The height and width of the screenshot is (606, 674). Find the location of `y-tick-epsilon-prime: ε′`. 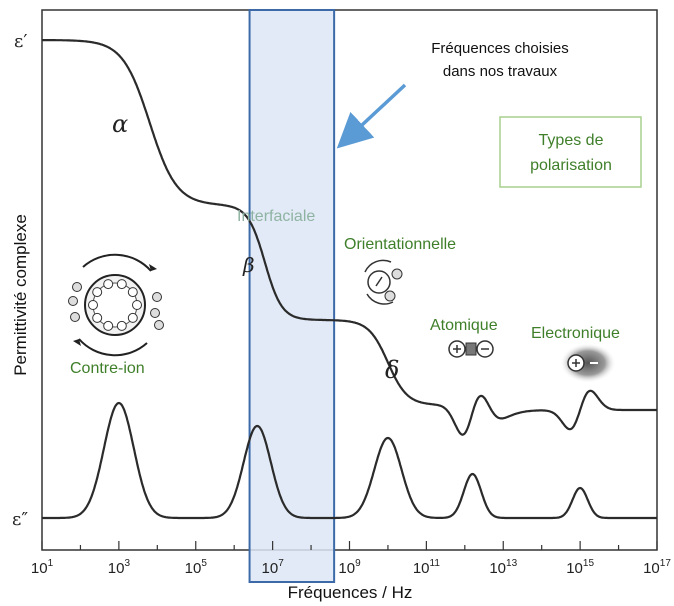

y-tick-epsilon-prime: ε′ is located at coordinates (20, 41).